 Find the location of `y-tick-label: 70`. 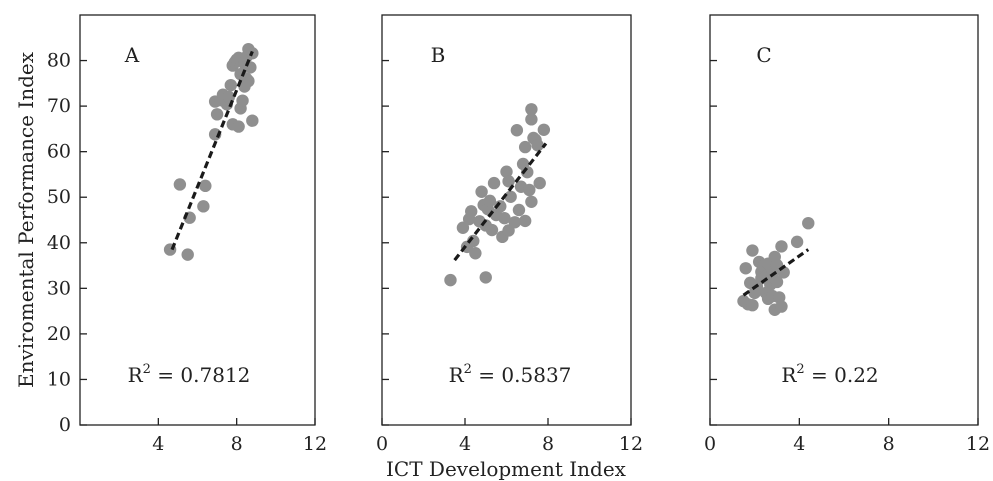

y-tick-label: 70 is located at coordinates (59, 106).